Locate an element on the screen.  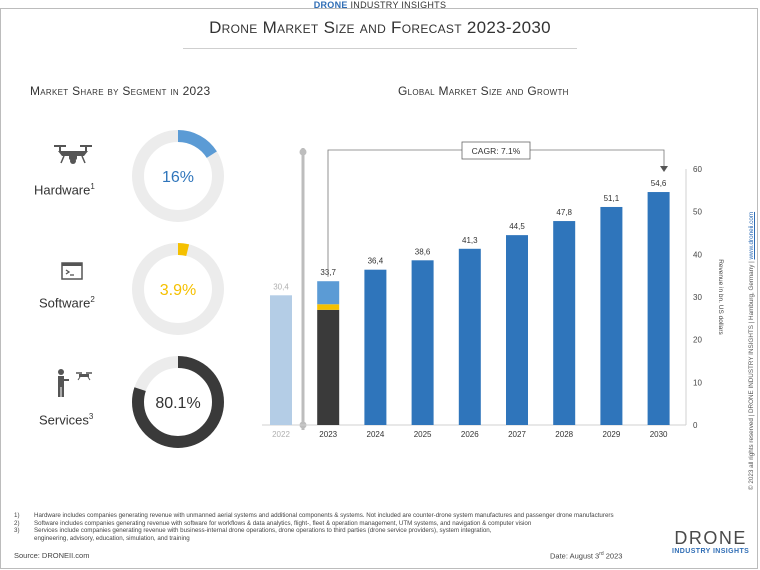
cagr-label: CAGR: 7.1% is located at coordinates (496, 151).